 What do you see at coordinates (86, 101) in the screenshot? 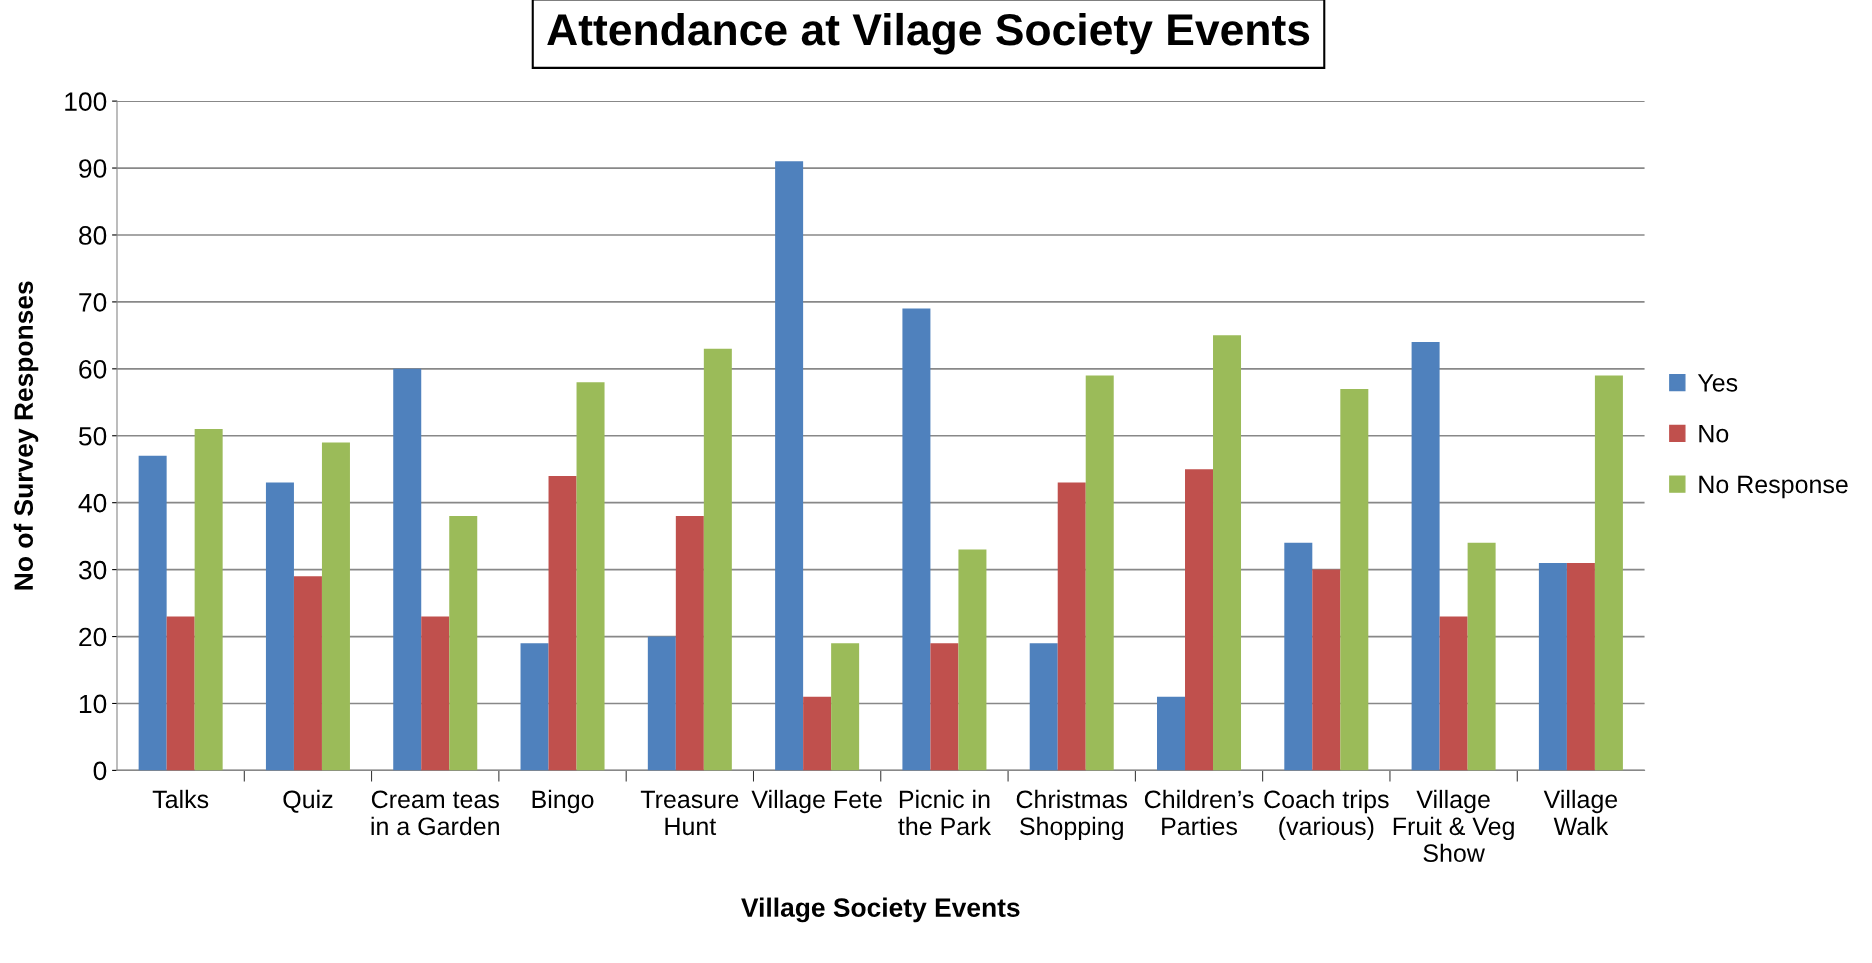
I see `y-tick-label: 100` at bounding box center [86, 101].